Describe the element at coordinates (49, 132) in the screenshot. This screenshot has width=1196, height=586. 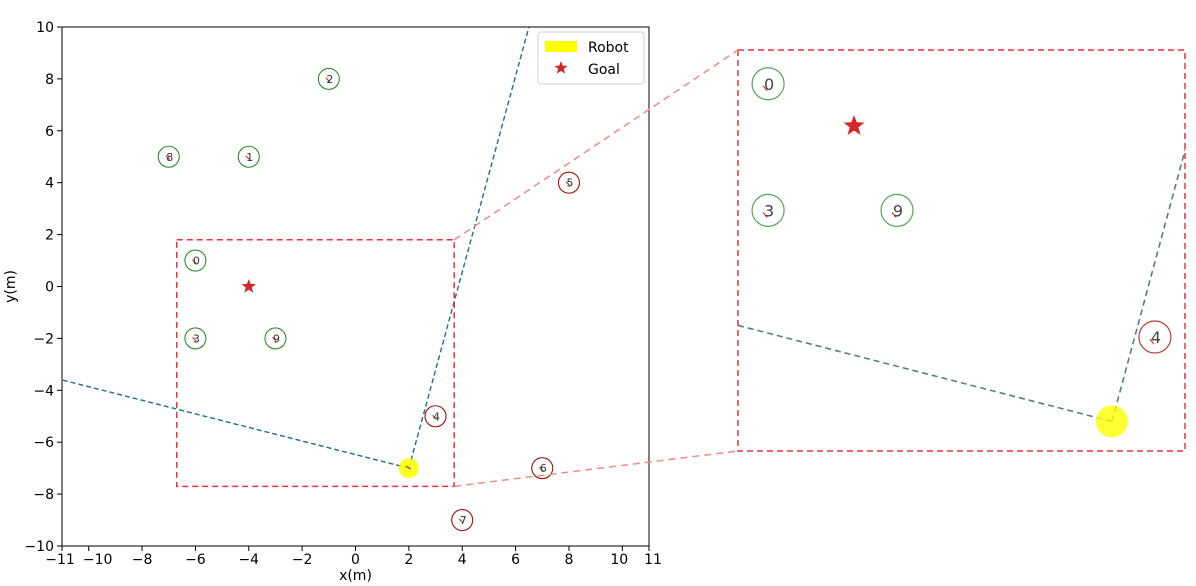
I see `y-tick-label: 6` at that location.